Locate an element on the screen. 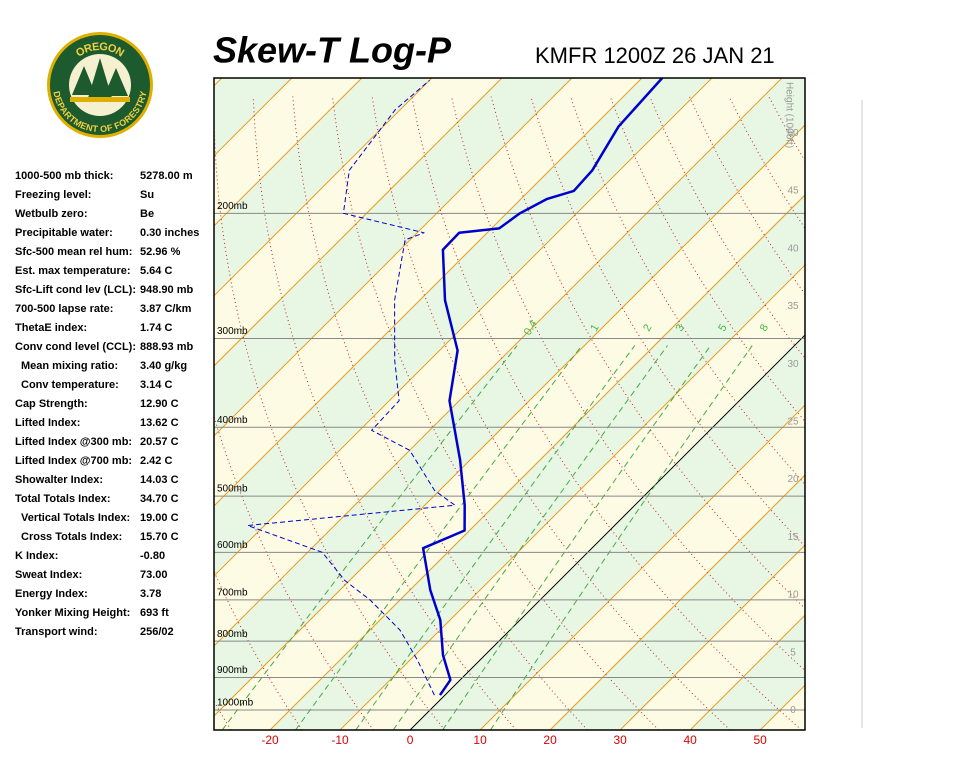  y2-tick-label: 35 is located at coordinates (793, 306).